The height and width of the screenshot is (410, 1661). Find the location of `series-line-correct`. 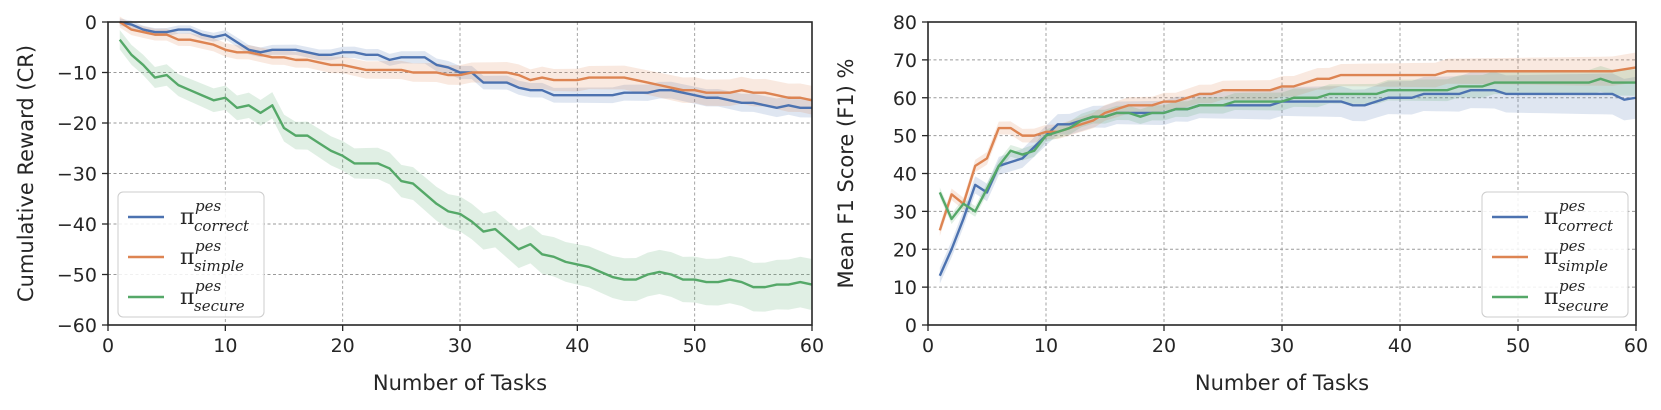

series-line-correct is located at coordinates (465, 65).